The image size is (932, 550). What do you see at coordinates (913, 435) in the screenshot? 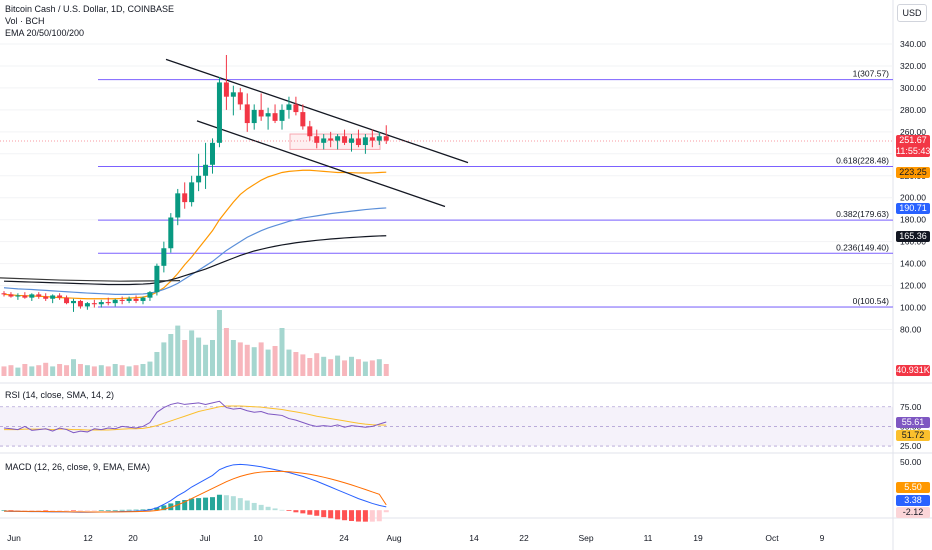
I see `price-tag: 51.72` at bounding box center [913, 435].